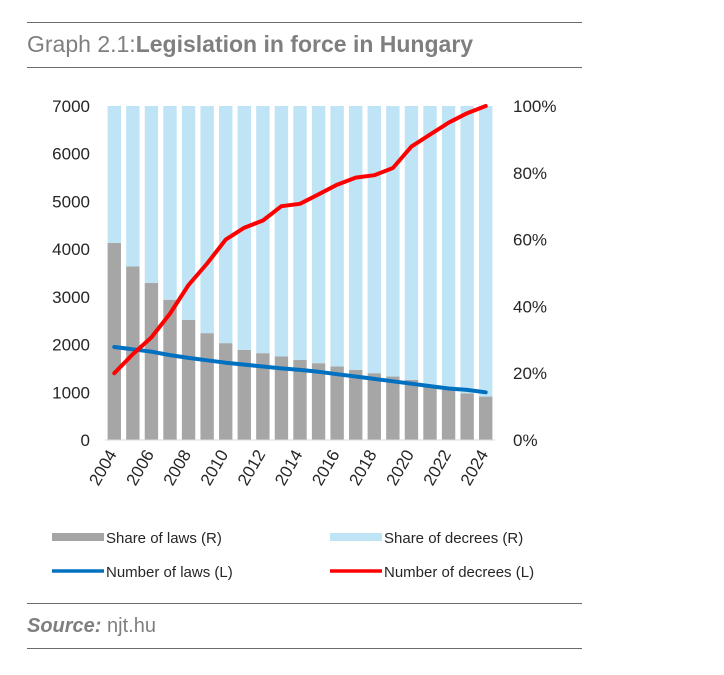 The height and width of the screenshot is (675, 724). I want to click on bar-share-decrees-2009, so click(207, 220).